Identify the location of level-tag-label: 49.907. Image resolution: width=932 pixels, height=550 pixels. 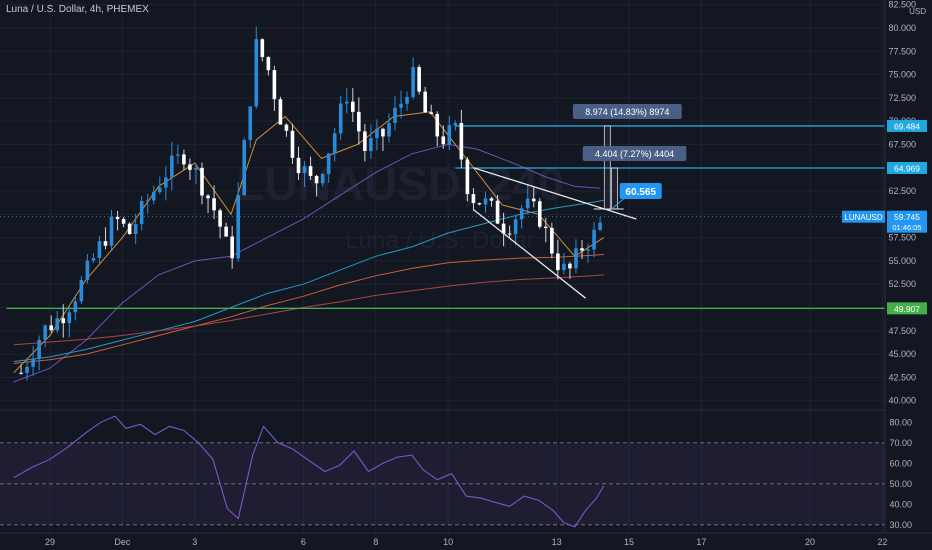
(907, 309).